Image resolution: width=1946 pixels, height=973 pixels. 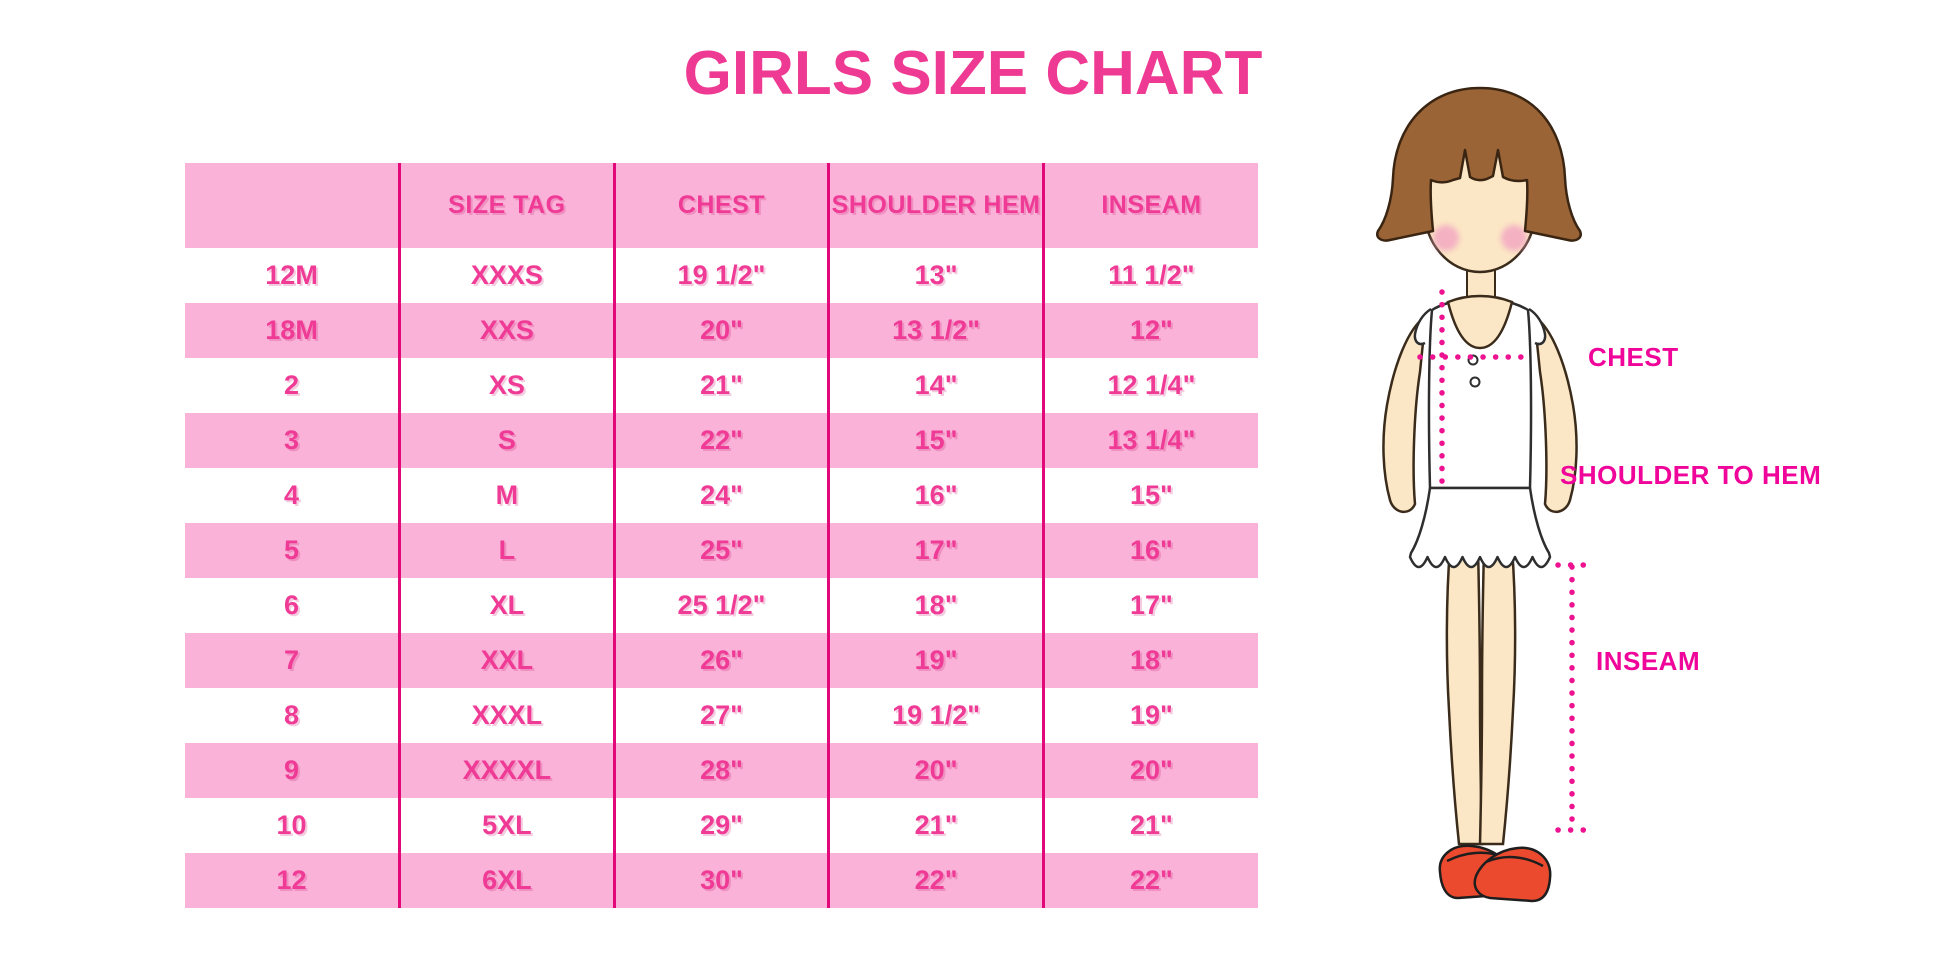 I want to click on table-cell: 26", so click(x=720, y=660).